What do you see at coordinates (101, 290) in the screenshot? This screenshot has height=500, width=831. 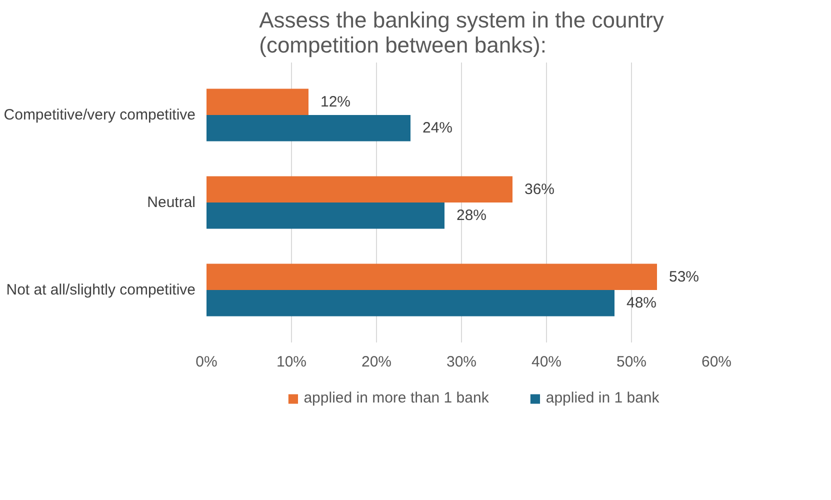 I see `y-tick-label: Not at all/slightly competitive` at bounding box center [101, 290].